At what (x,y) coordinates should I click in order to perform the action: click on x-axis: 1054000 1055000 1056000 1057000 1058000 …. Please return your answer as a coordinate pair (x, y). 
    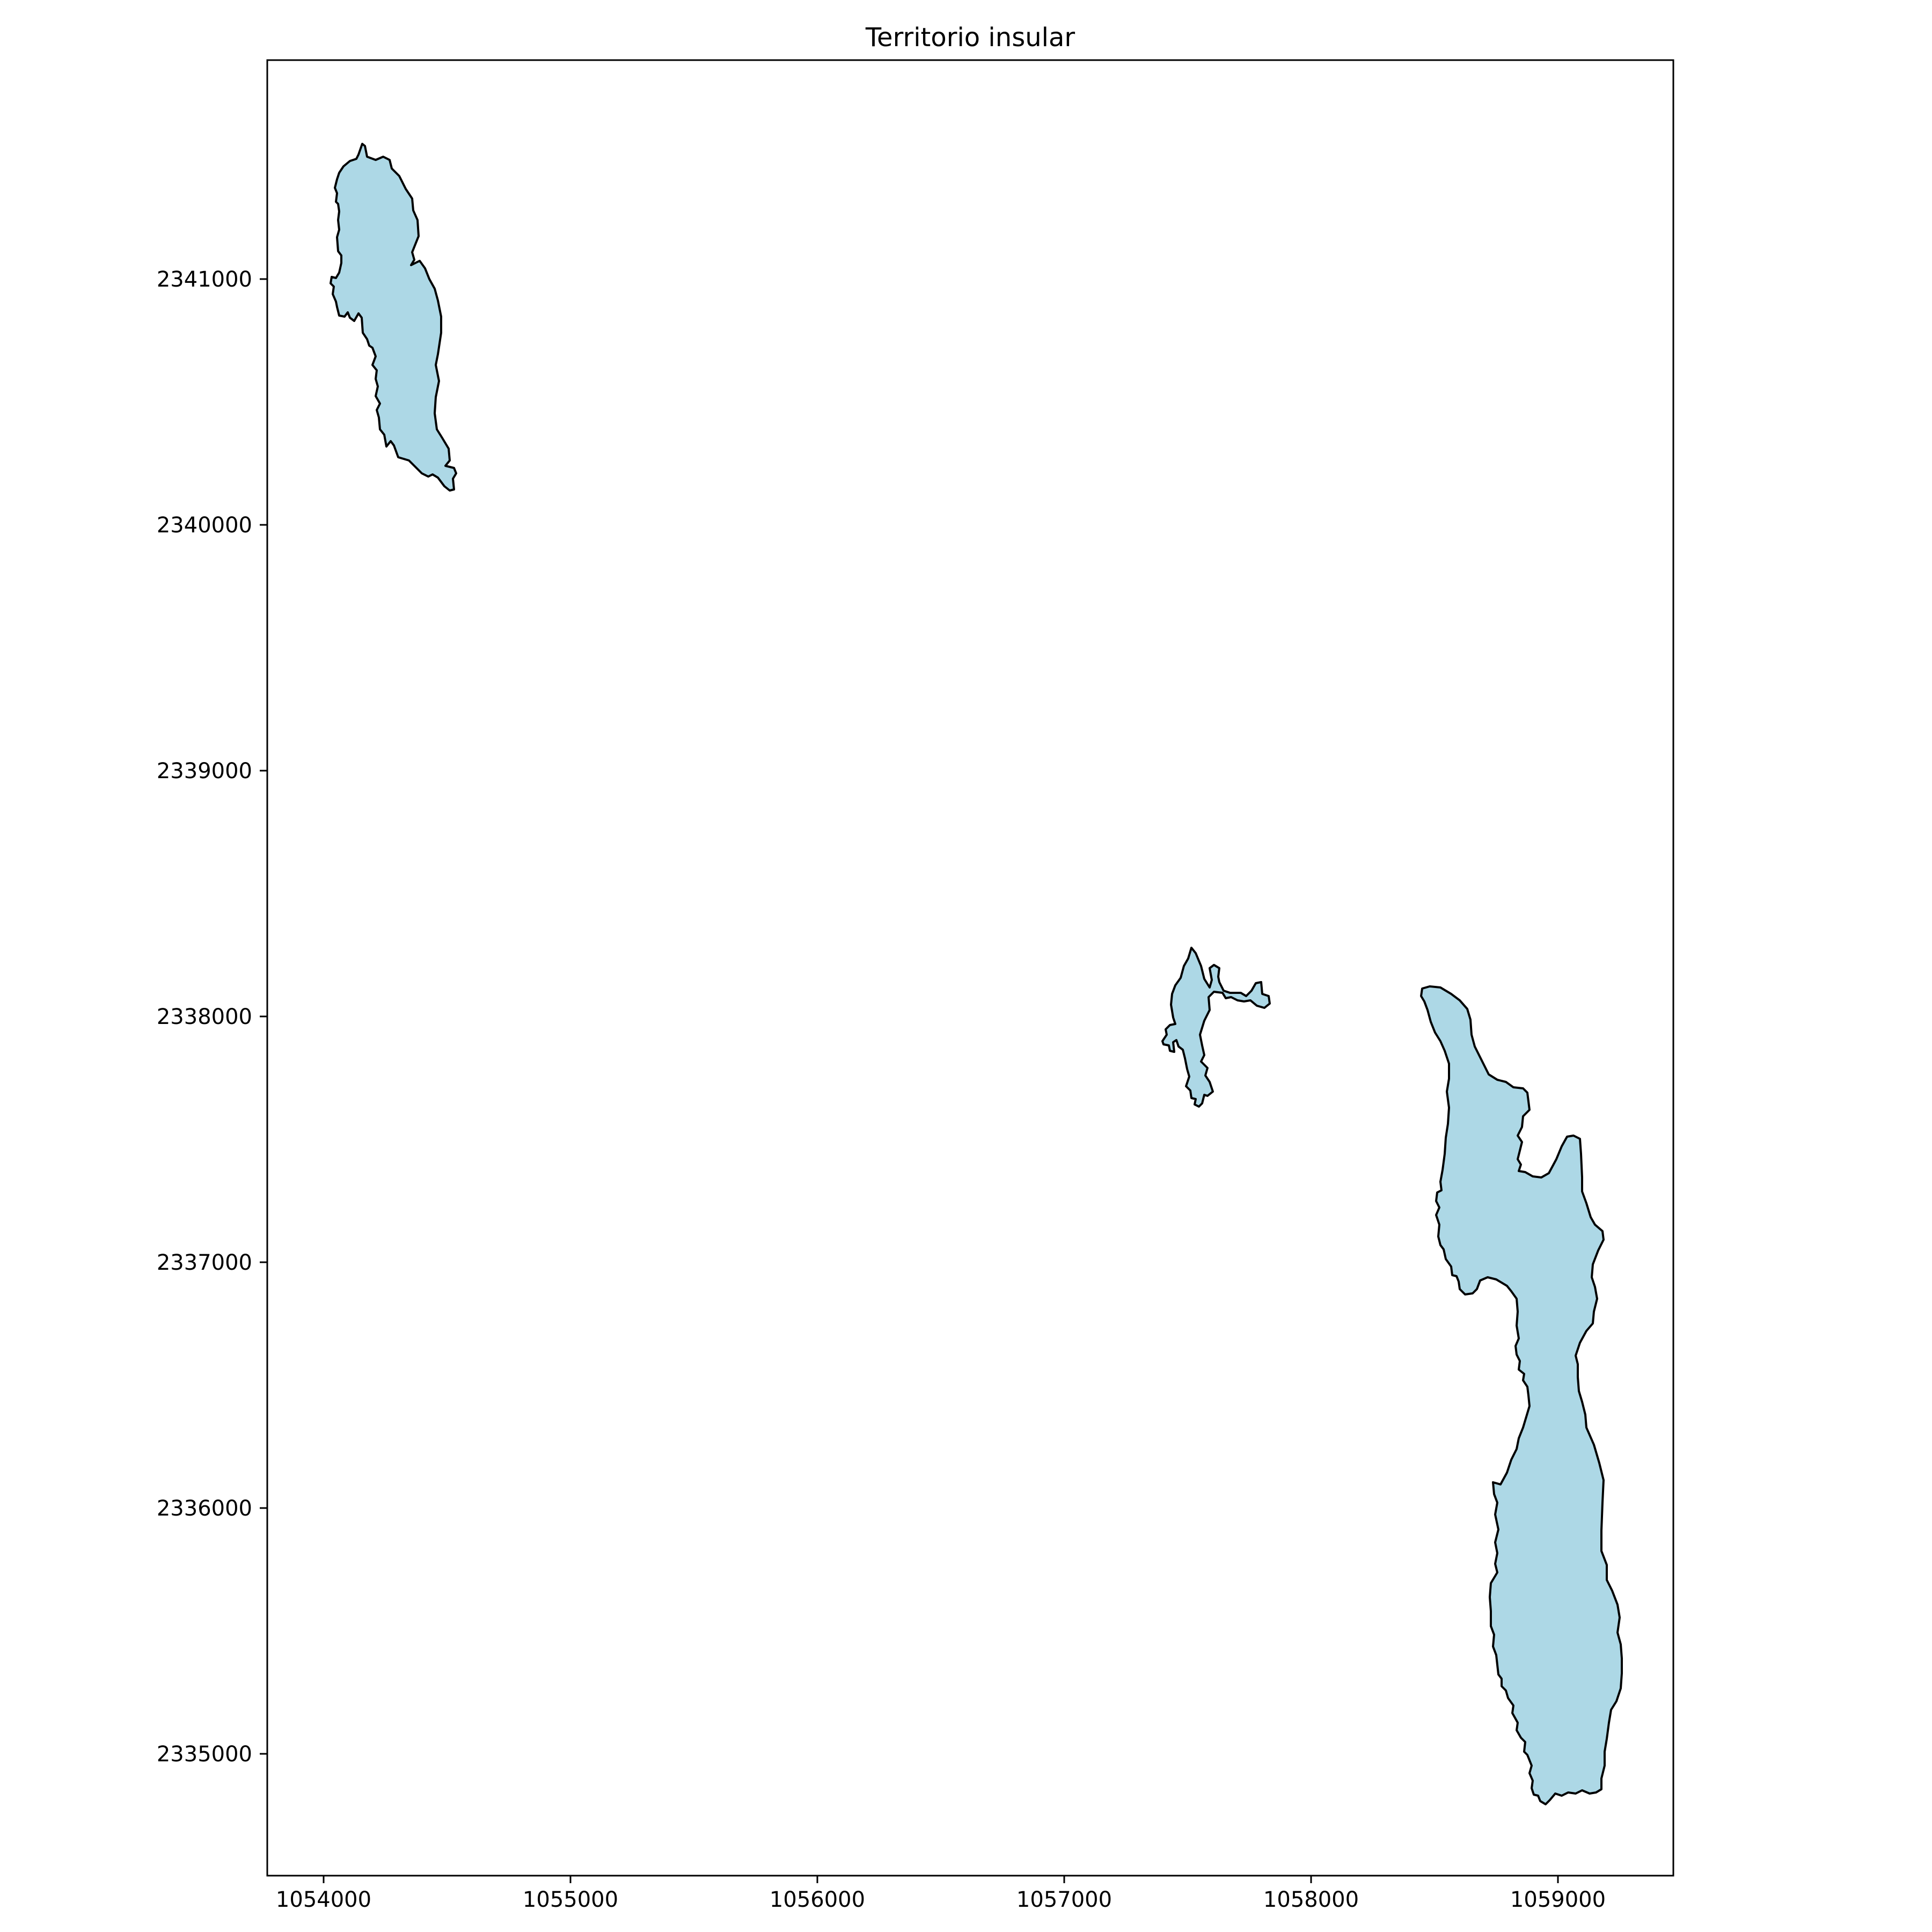
    Looking at the image, I should click on (941, 1894).